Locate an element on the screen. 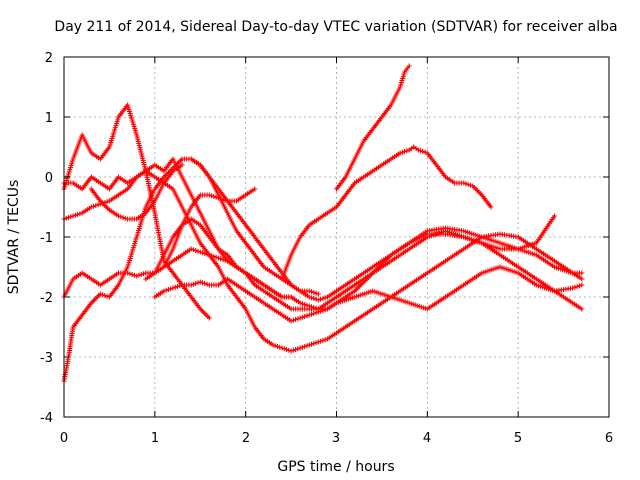  y-tick-label: -2 is located at coordinates (46, 298).